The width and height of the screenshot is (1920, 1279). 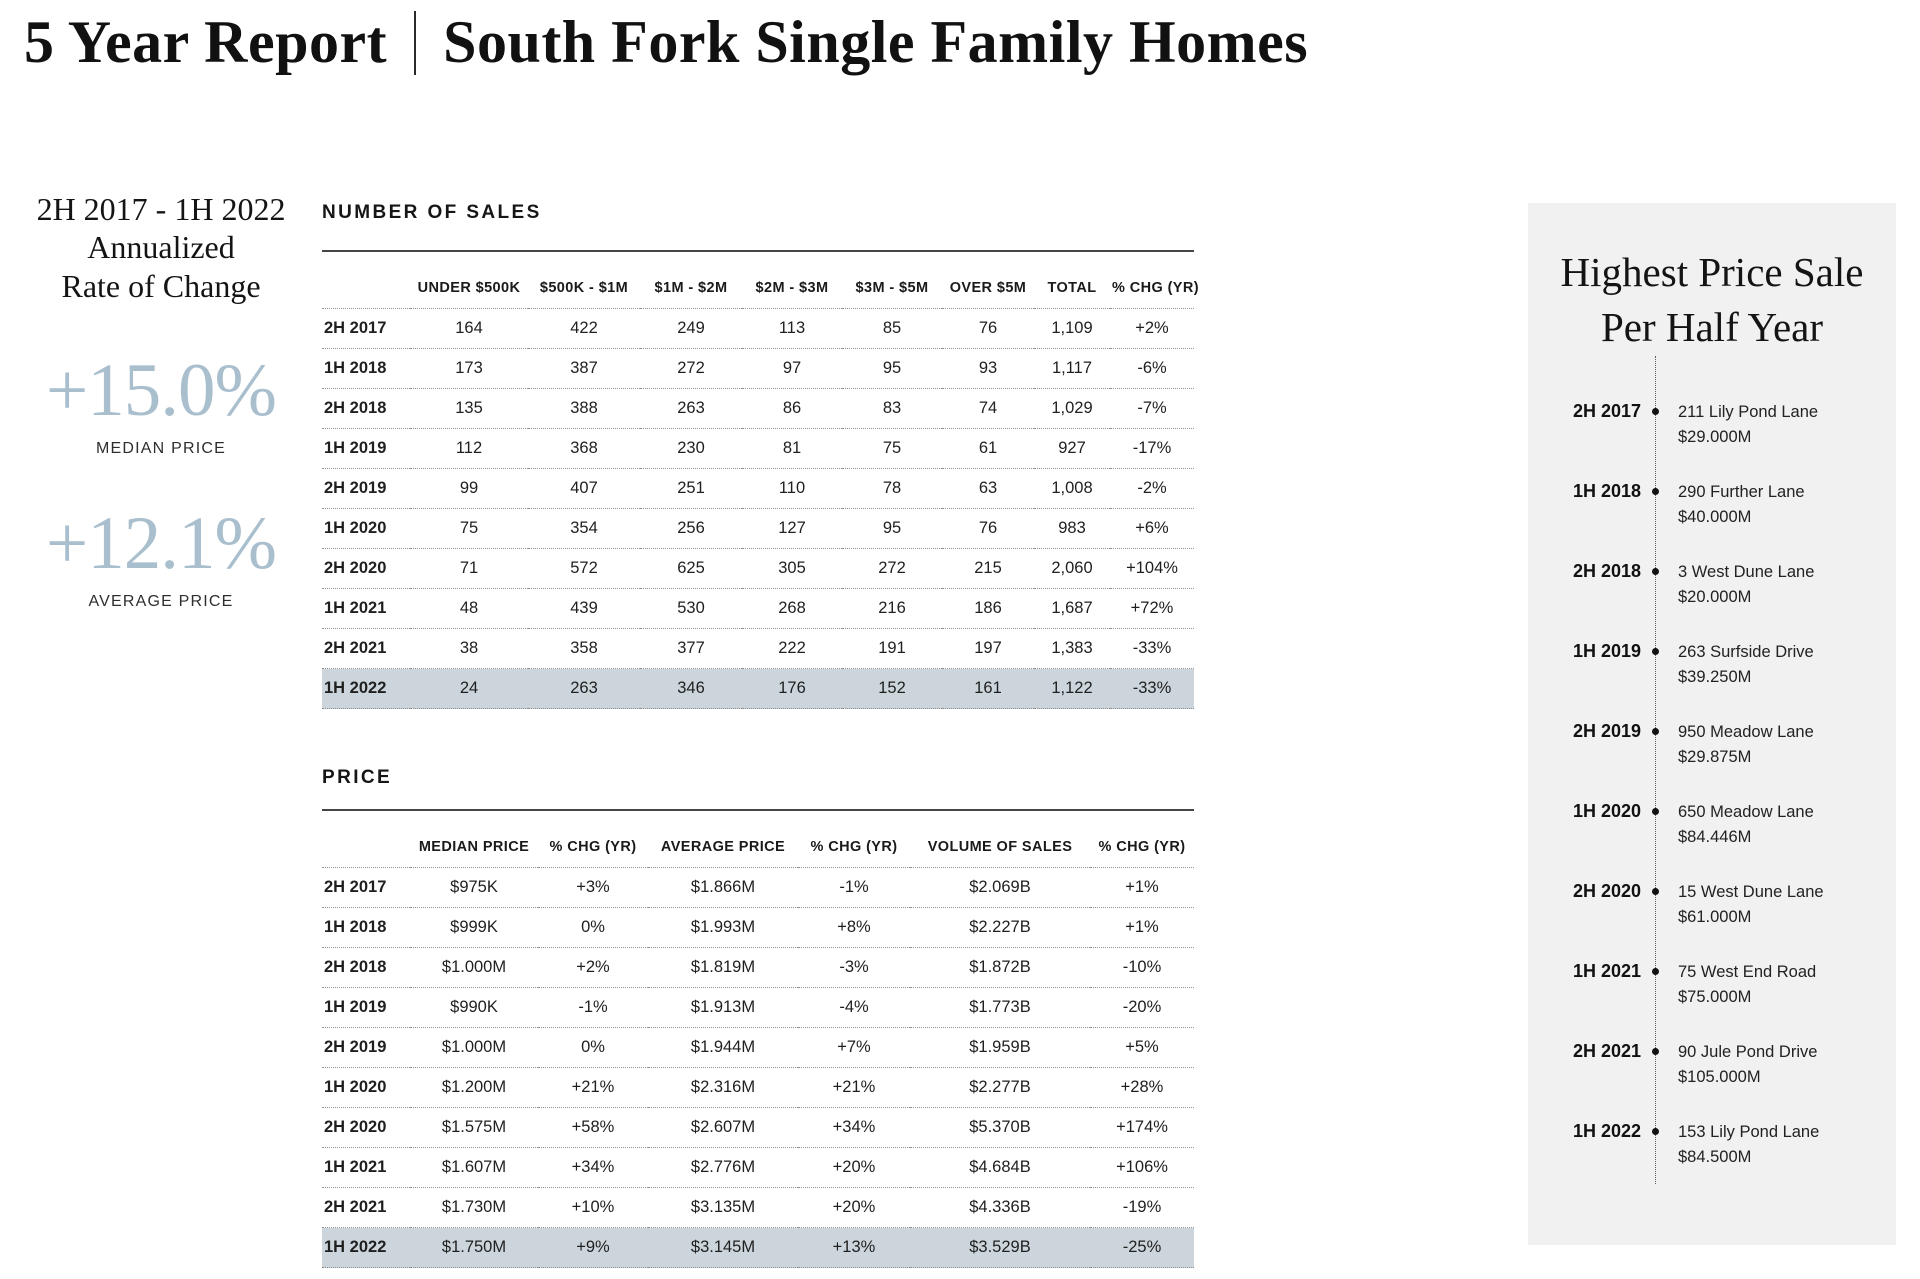 I want to click on cell-value: 24, so click(x=469, y=688).